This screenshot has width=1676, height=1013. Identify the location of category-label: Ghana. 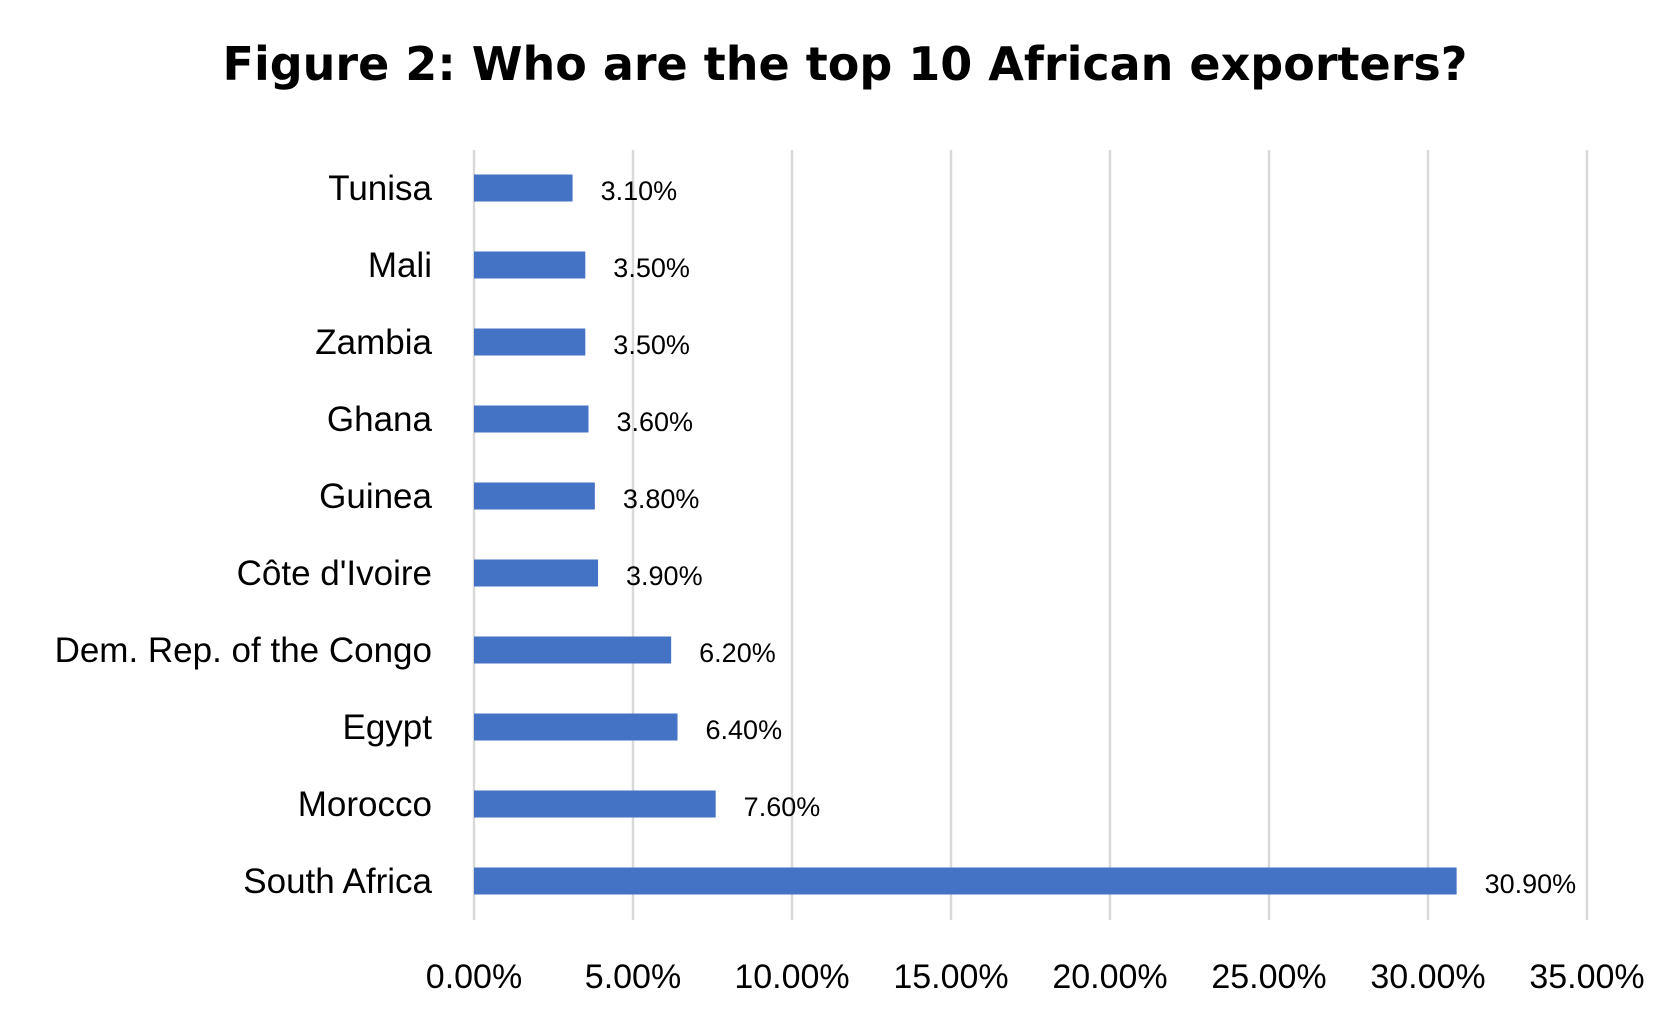
(380, 419).